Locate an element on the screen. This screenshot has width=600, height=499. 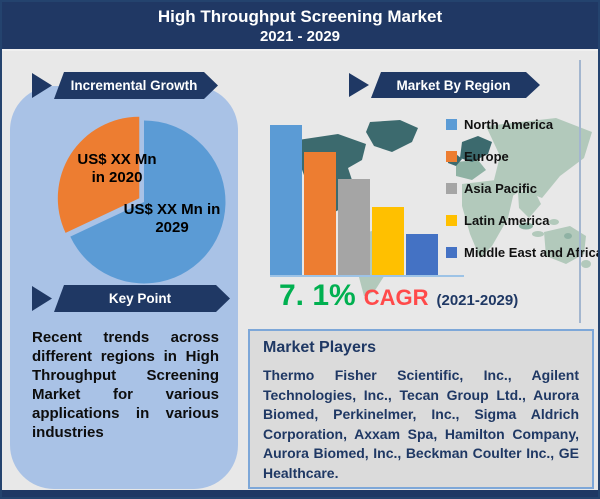
bottom-accent-bar is located at coordinates (300, 493).